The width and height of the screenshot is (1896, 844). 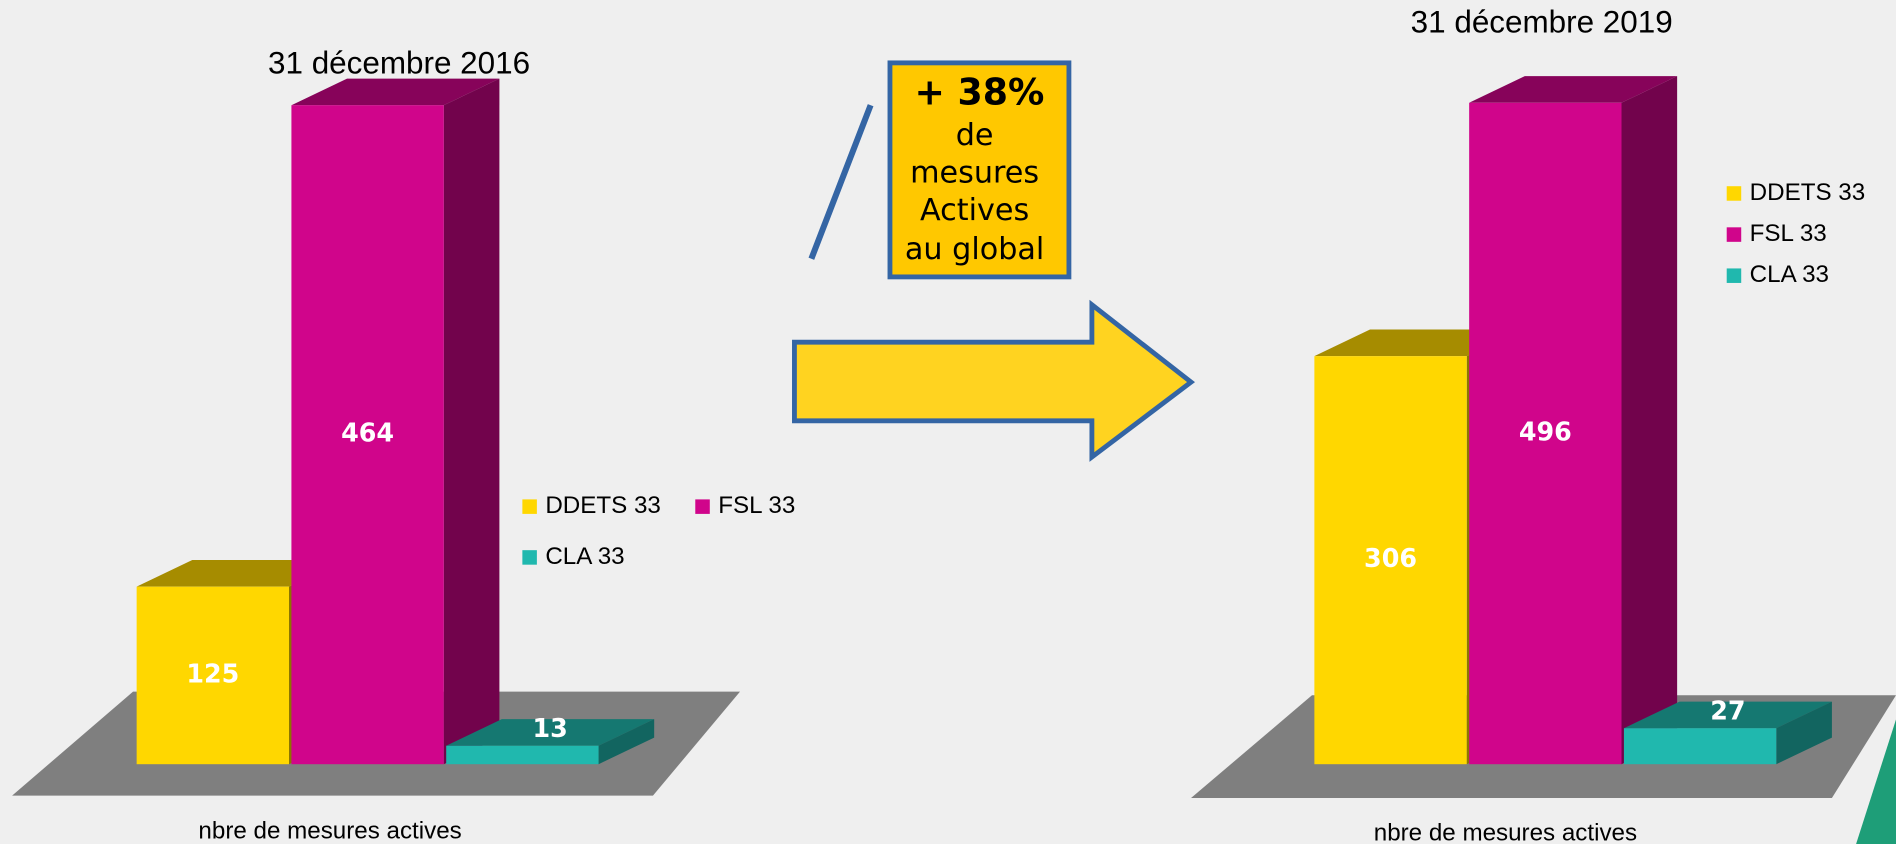 I want to click on callout-line, so click(x=841, y=182).